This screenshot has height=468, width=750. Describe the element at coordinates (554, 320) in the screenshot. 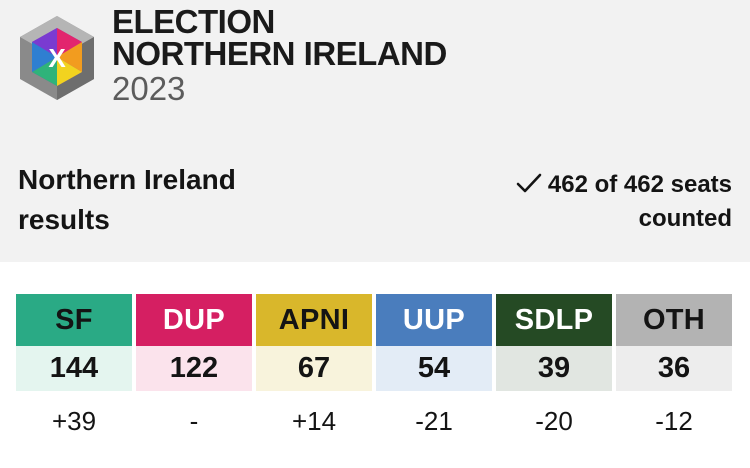

I see `party-name: SDLP` at that location.